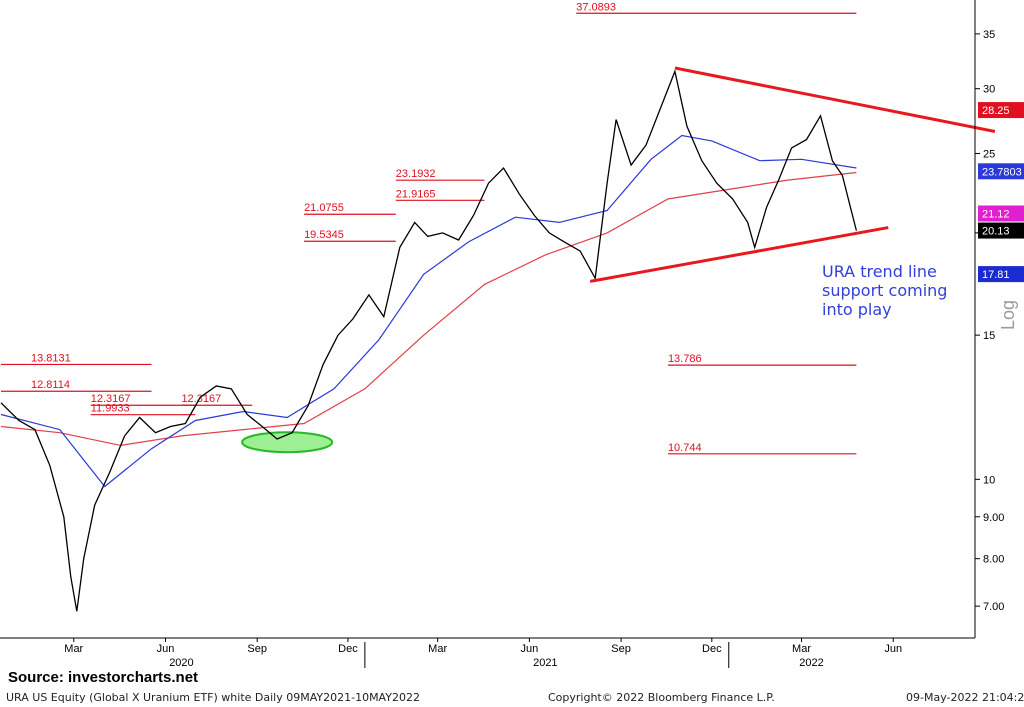 Image resolution: width=1024 pixels, height=707 pixels. What do you see at coordinates (110, 409) in the screenshot?
I see `level-label: 11.9933` at bounding box center [110, 409].